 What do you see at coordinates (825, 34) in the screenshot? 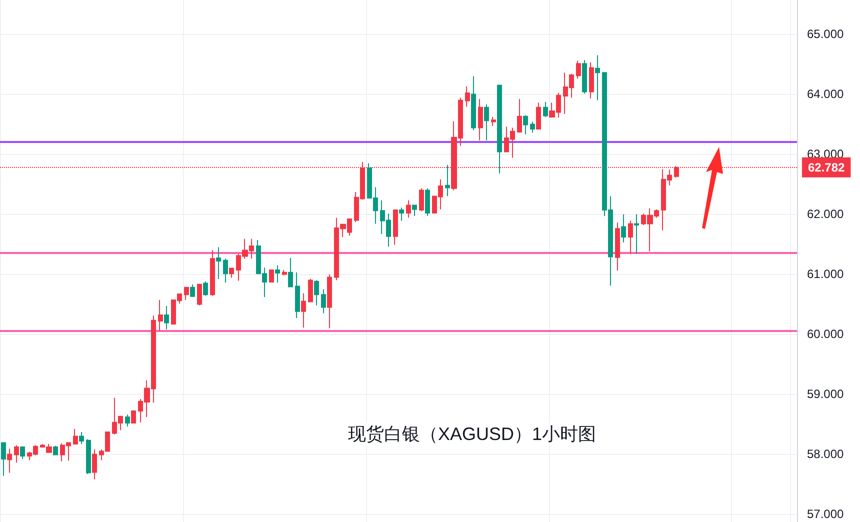
I see `y-tick-label: 65.000` at bounding box center [825, 34].